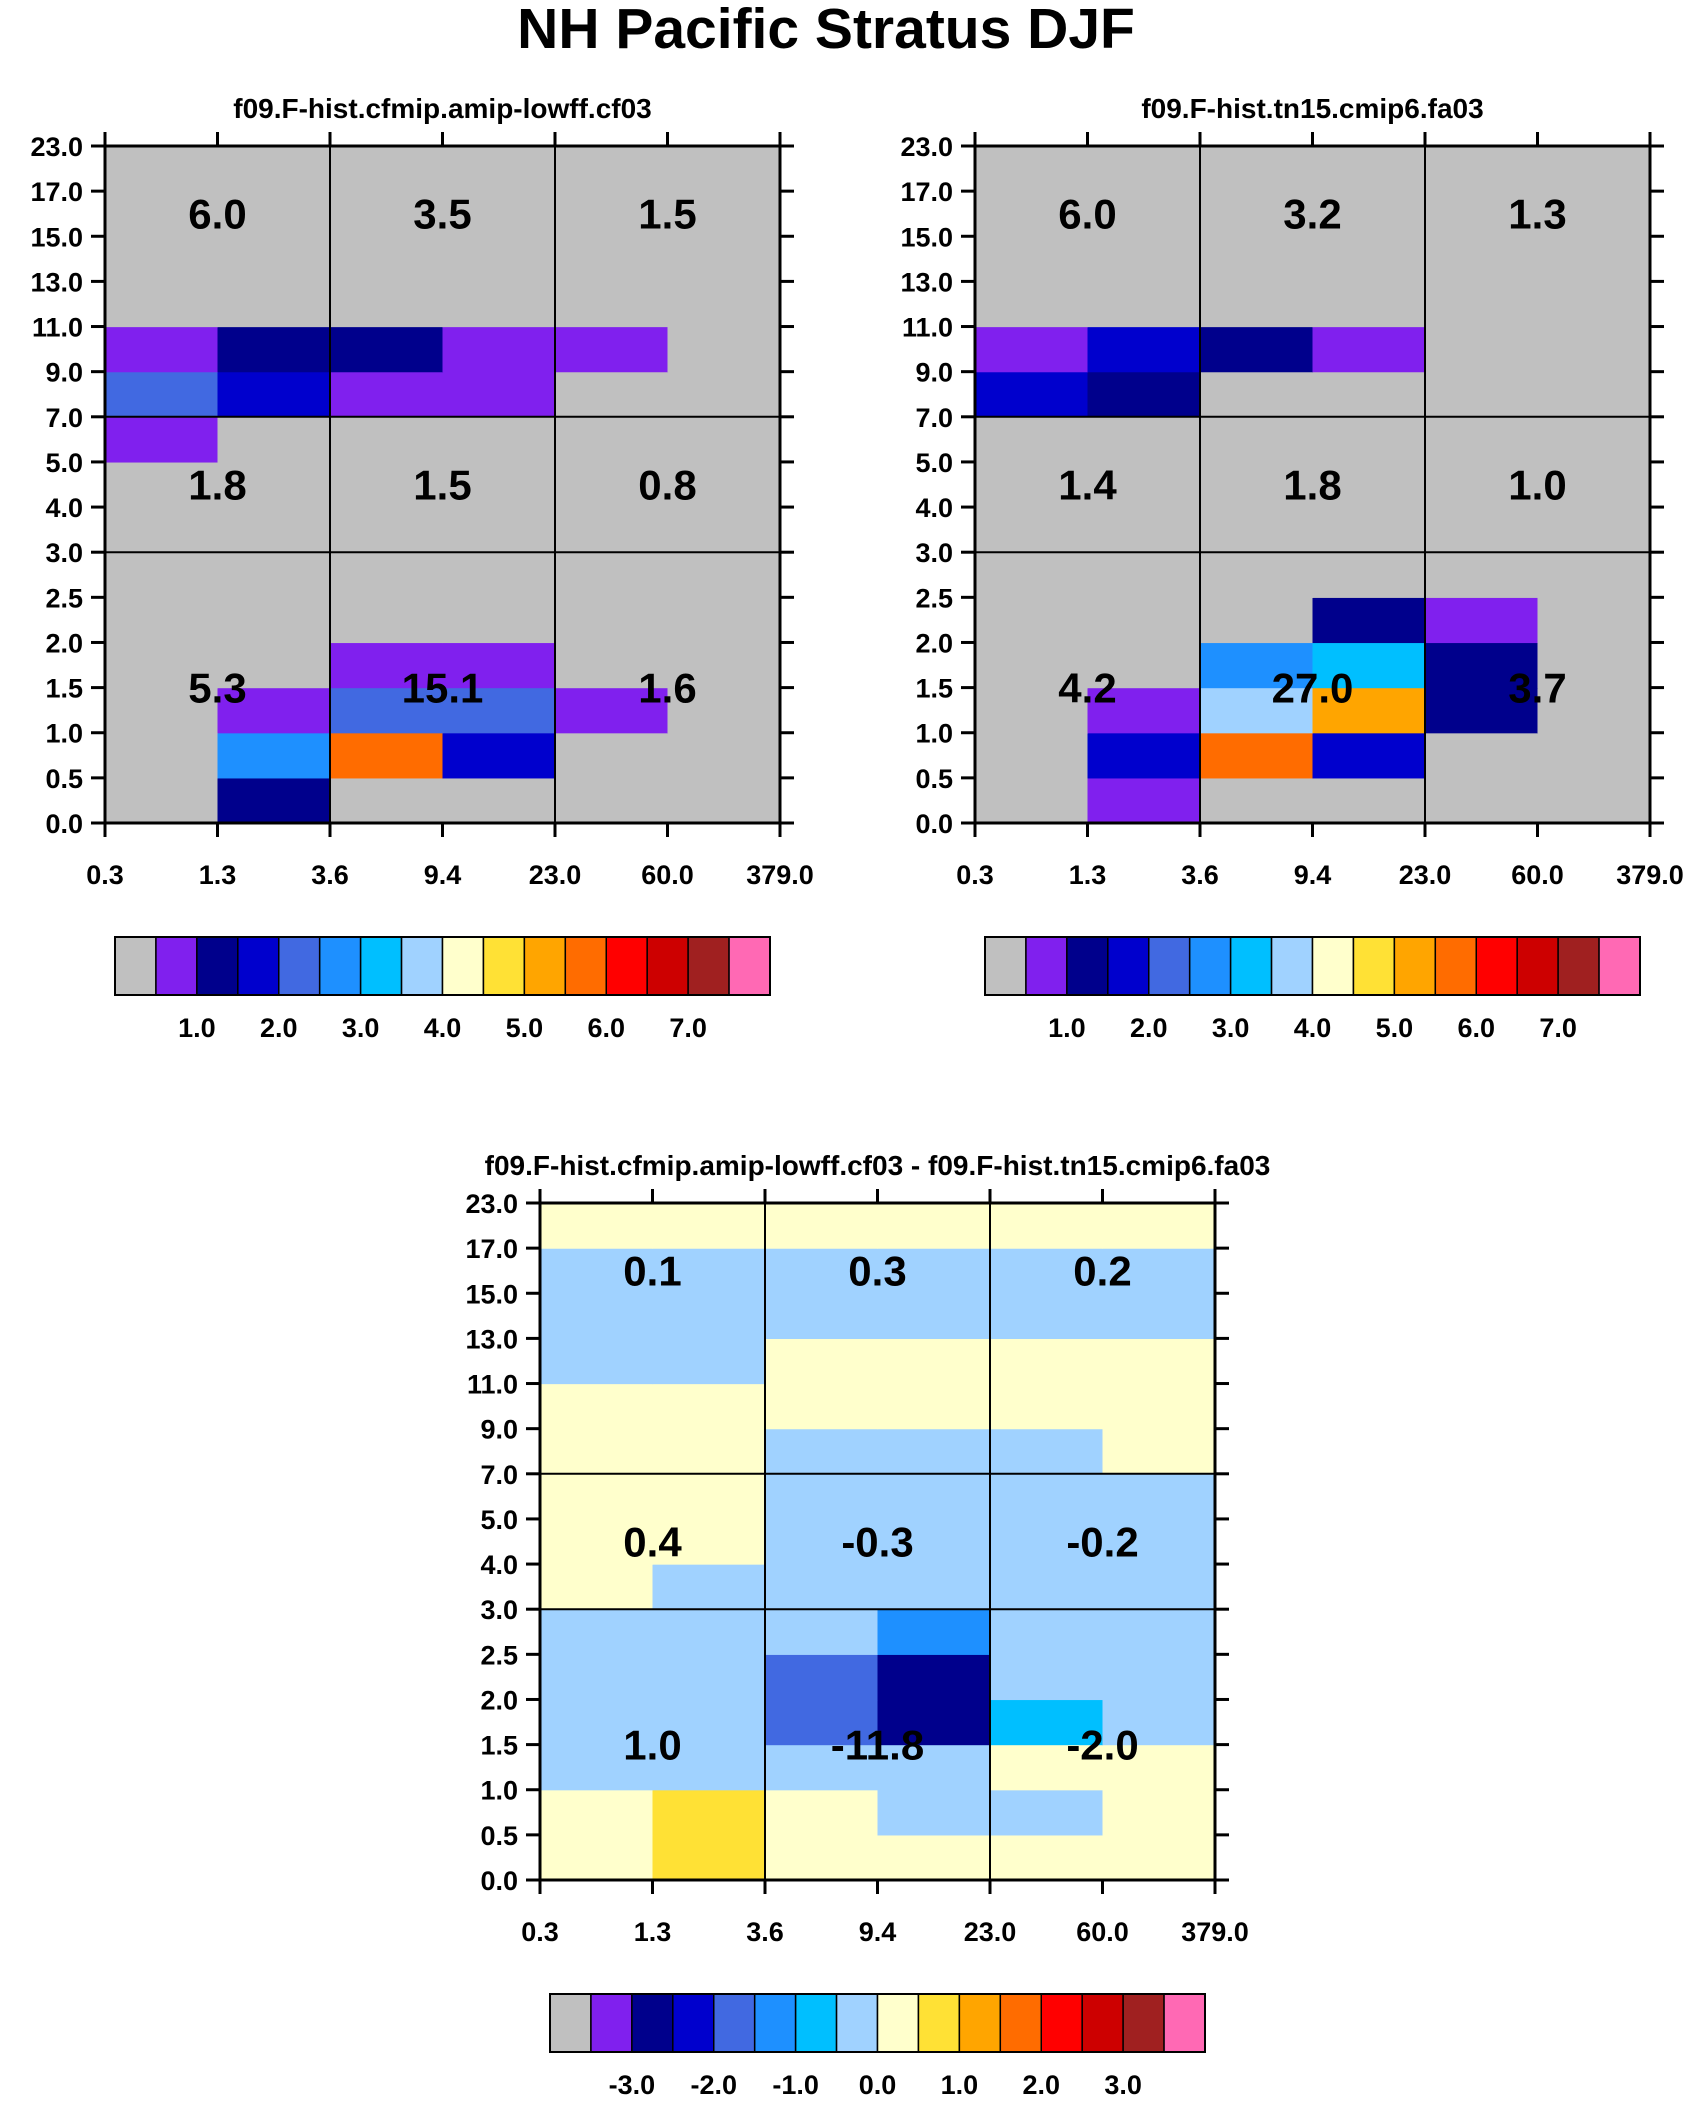 The width and height of the screenshot is (1696, 2103). Describe the element at coordinates (713, 2085) in the screenshot. I see `colorbar-label: -2.0` at that location.